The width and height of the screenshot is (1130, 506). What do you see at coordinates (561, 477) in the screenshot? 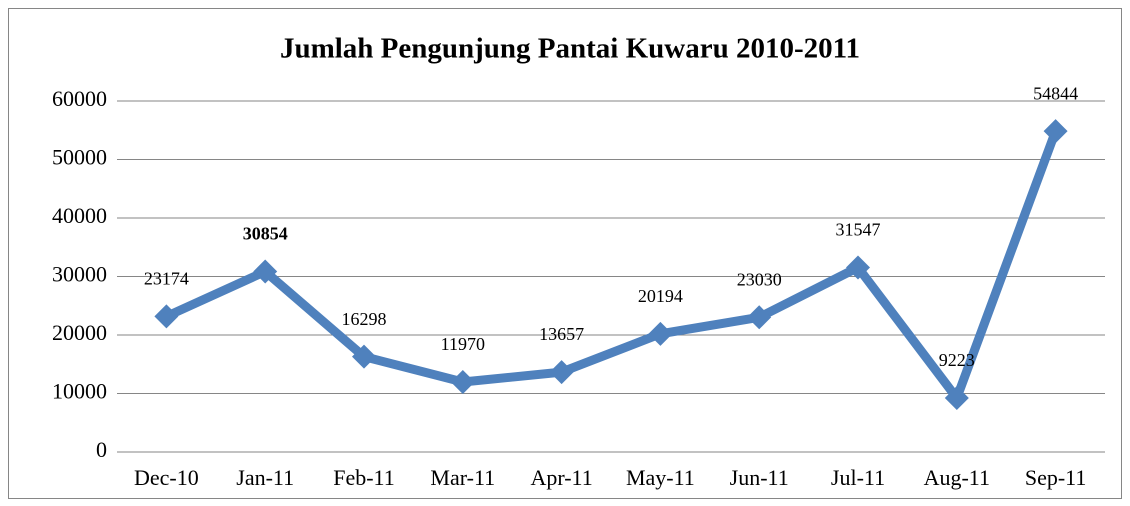
I see `x-tick-label: Apr-11` at bounding box center [561, 477].